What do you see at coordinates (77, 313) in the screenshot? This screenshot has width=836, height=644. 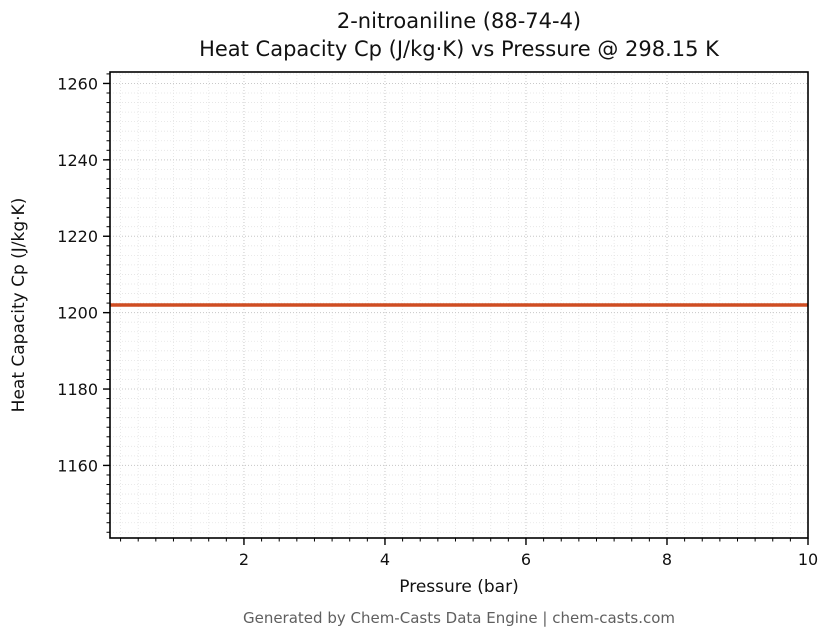 I see `y-tick-label: 1200` at bounding box center [77, 313].